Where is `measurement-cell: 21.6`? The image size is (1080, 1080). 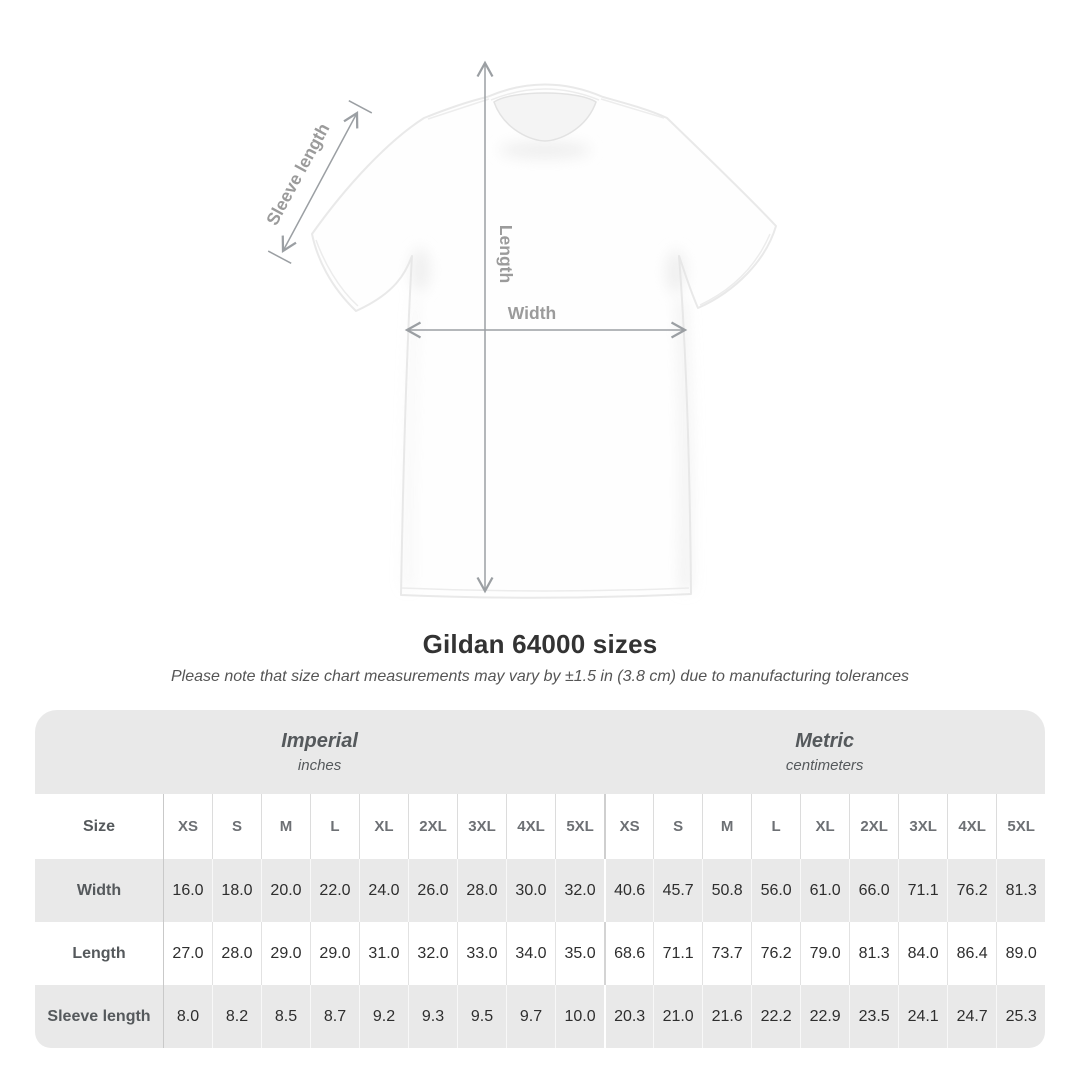 measurement-cell: 21.6 is located at coordinates (727, 1016).